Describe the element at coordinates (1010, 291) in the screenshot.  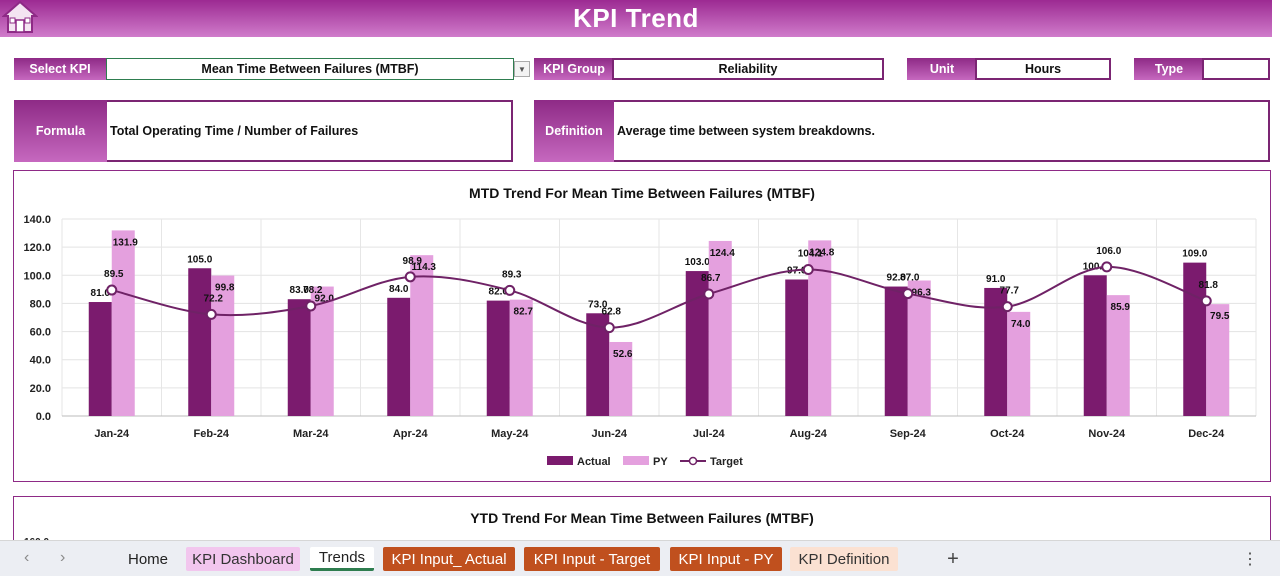
I see `data-label-target: 77.7` at that location.